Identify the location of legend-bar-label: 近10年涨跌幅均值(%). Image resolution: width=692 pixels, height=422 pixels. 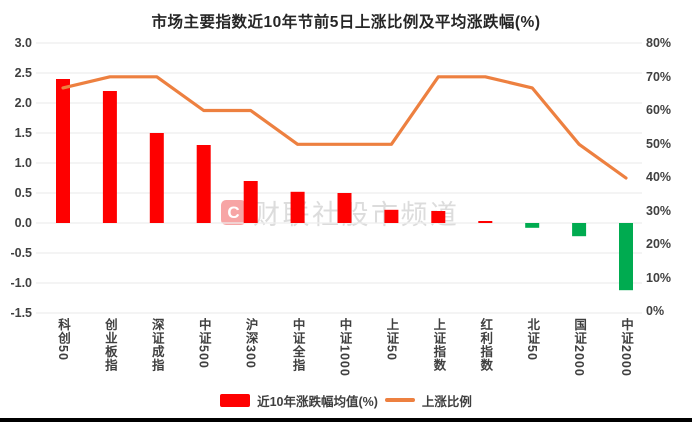
(317, 401).